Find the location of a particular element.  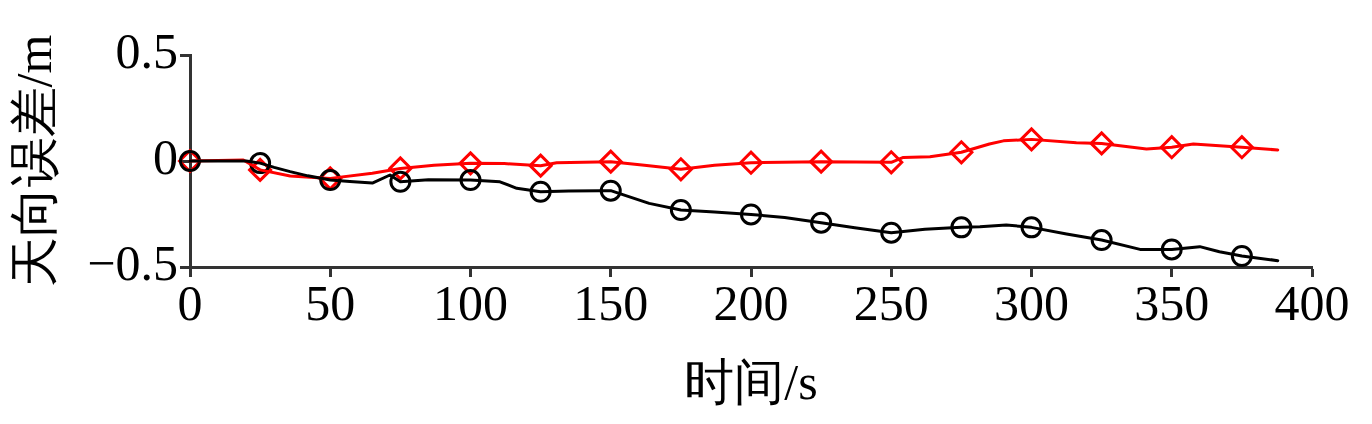

y-tick-label: 0 is located at coordinates (165, 157).